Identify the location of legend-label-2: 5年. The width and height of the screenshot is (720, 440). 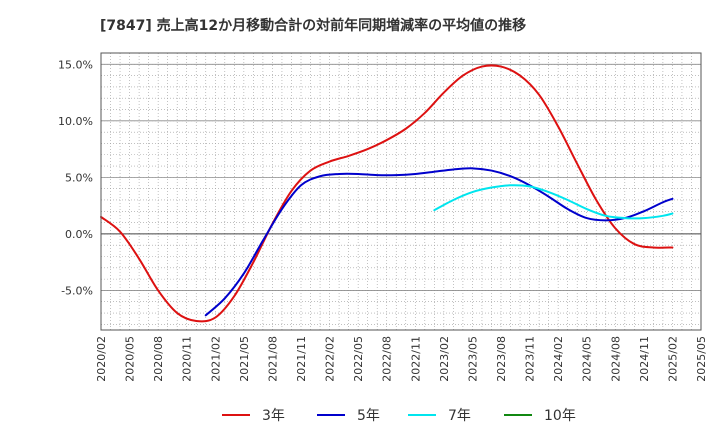
(368, 416).